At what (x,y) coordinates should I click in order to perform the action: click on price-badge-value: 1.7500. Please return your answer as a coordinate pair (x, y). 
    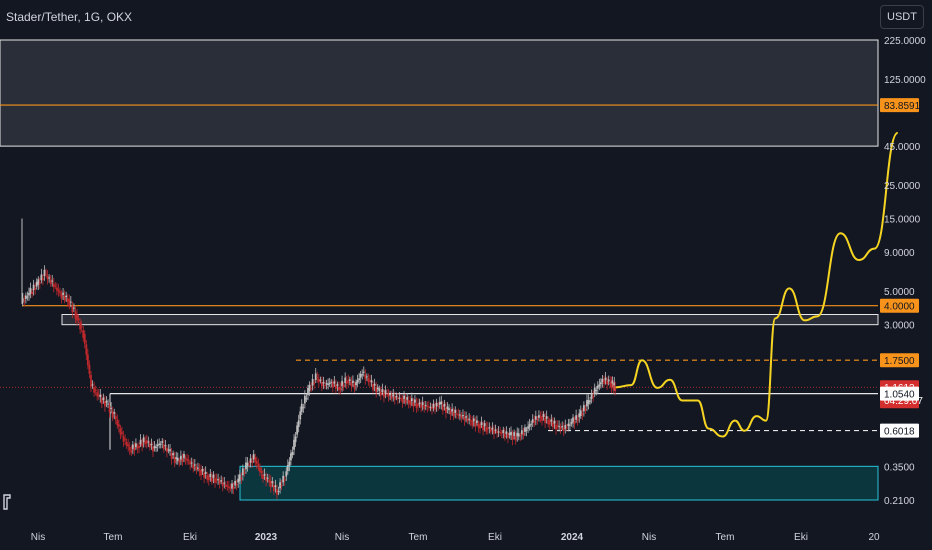
    Looking at the image, I should click on (899, 361).